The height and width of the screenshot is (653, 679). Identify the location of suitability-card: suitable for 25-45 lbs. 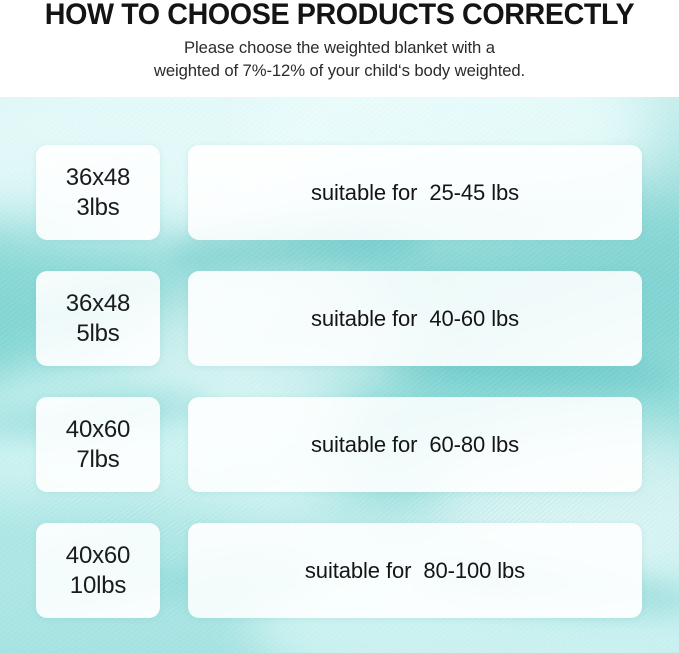
(415, 192).